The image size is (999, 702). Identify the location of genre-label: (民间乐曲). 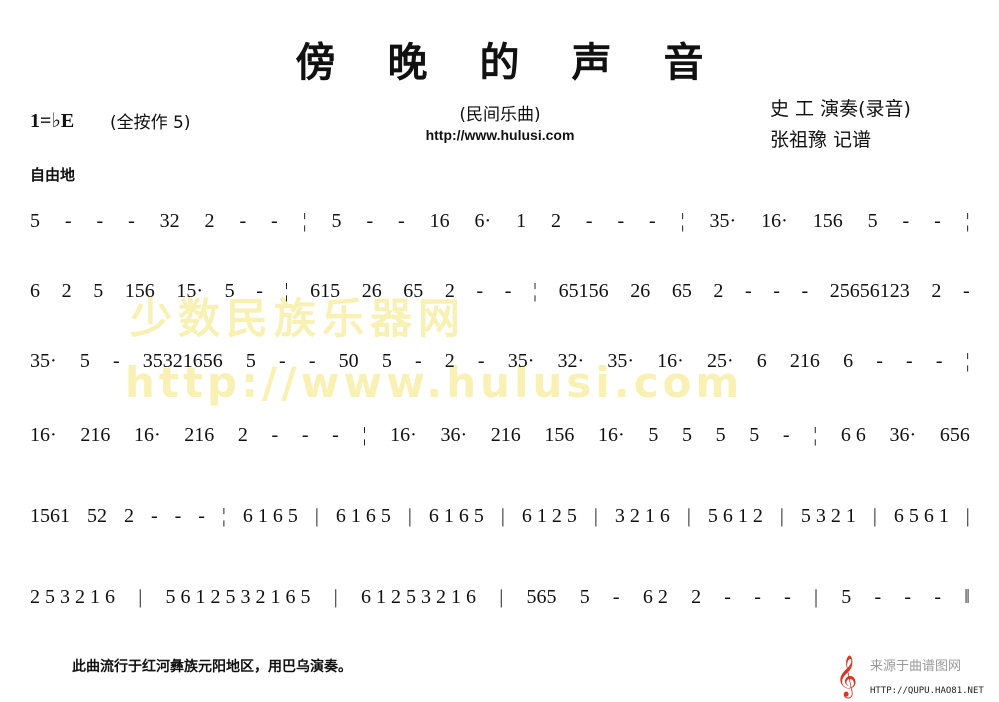
(500, 115).